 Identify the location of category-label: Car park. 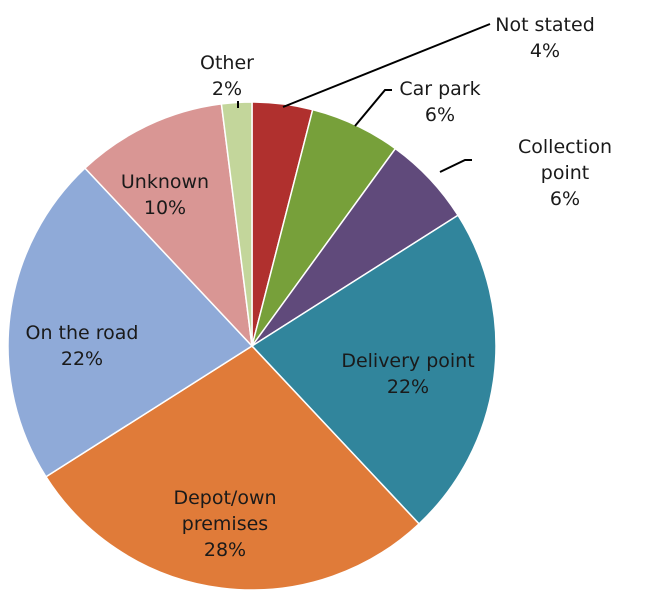
(440, 89).